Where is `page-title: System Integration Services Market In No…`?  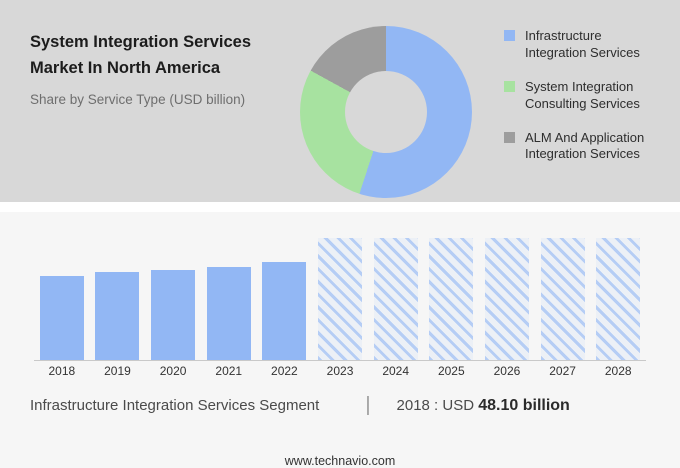 page-title: System Integration Services Market In No… is located at coordinates (141, 55).